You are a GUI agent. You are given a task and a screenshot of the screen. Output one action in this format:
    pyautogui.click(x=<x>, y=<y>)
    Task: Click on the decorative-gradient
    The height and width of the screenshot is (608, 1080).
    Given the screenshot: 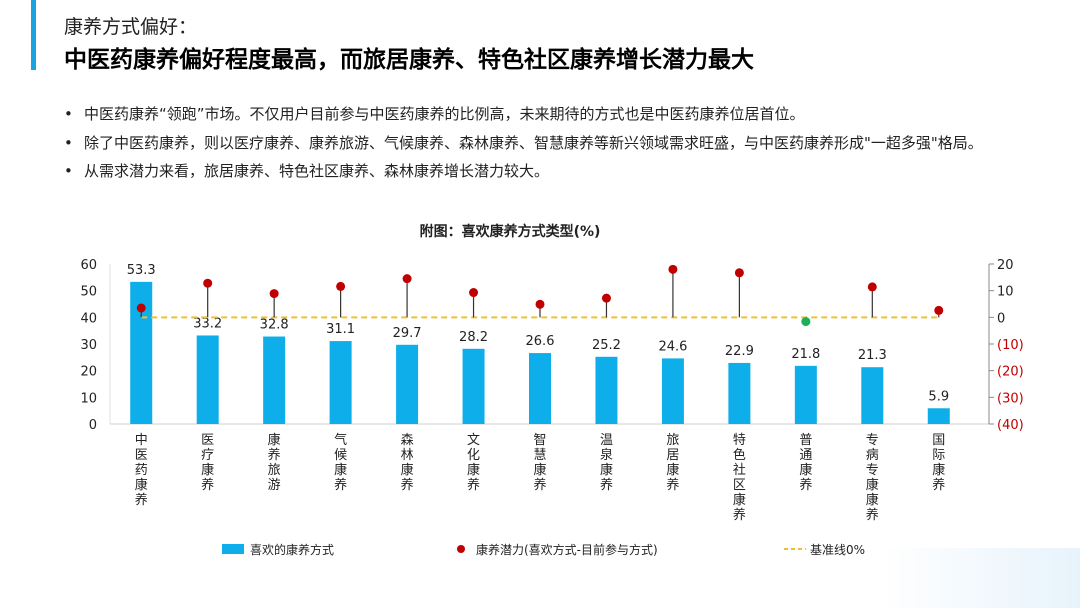 What is the action you would take?
    pyautogui.click(x=980, y=578)
    